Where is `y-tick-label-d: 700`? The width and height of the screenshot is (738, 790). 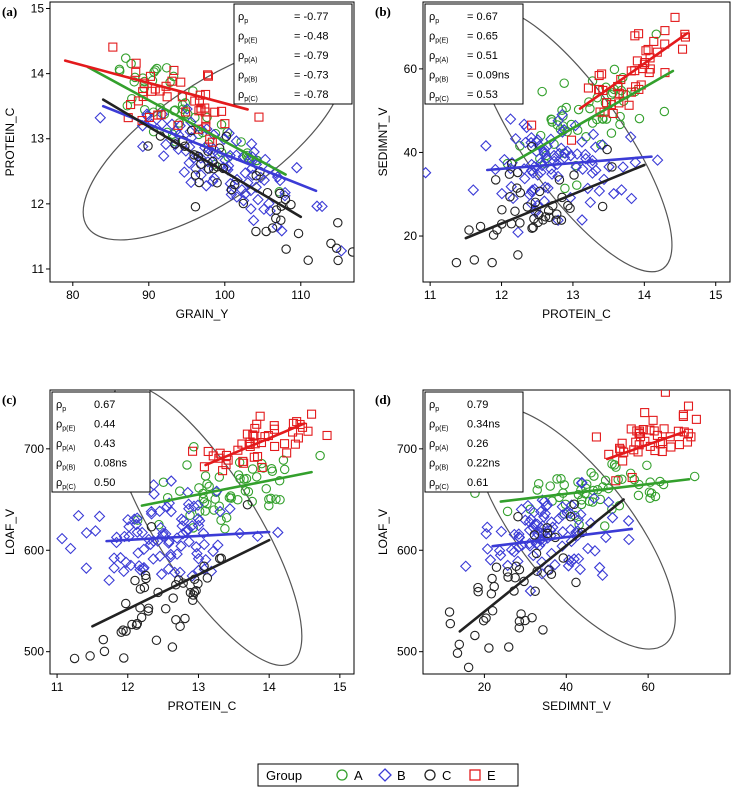 y-tick-label-d: 700 is located at coordinates (407, 449).